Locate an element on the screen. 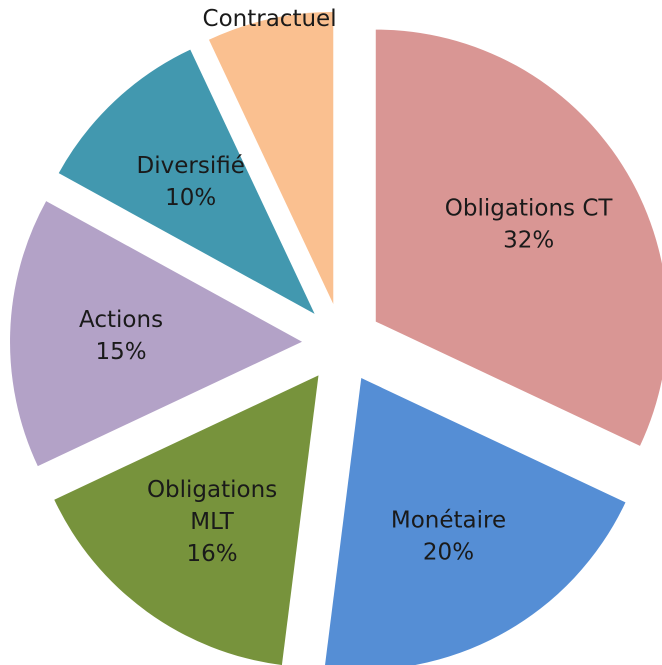  value-label: 16% is located at coordinates (212, 553).